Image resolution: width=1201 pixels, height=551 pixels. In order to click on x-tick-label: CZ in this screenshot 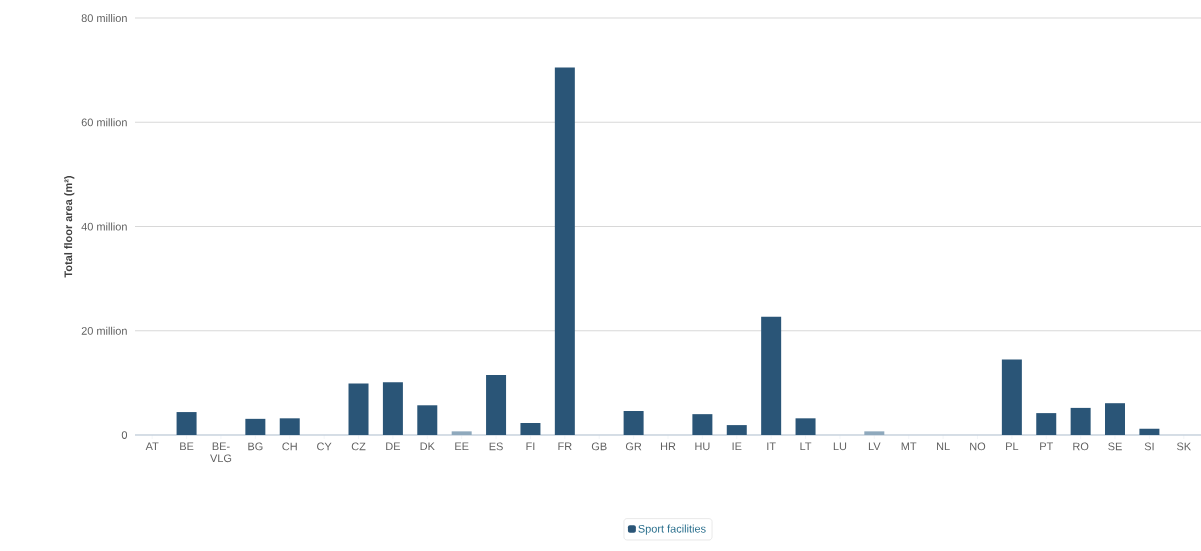, I will do `click(358, 446)`.